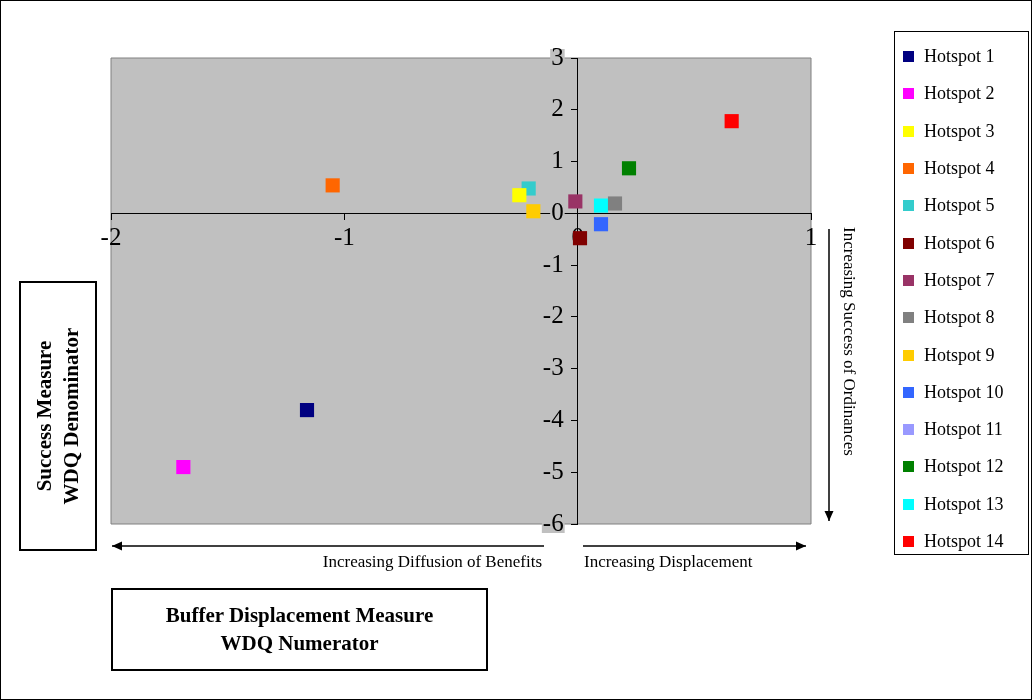 This screenshot has height=700, width=1032. I want to click on legend-label: Hotspot 12, so click(964, 467).